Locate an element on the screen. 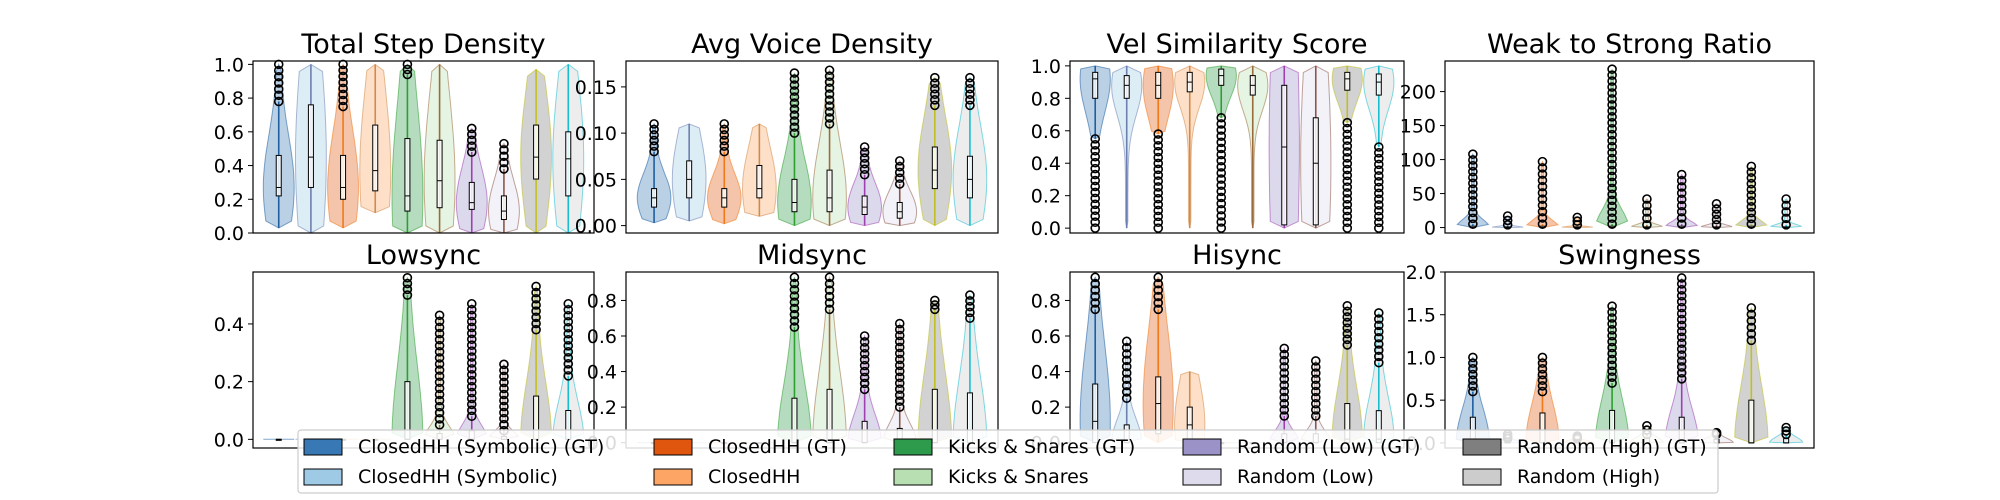  violin-body is located at coordinates (1681, 360).